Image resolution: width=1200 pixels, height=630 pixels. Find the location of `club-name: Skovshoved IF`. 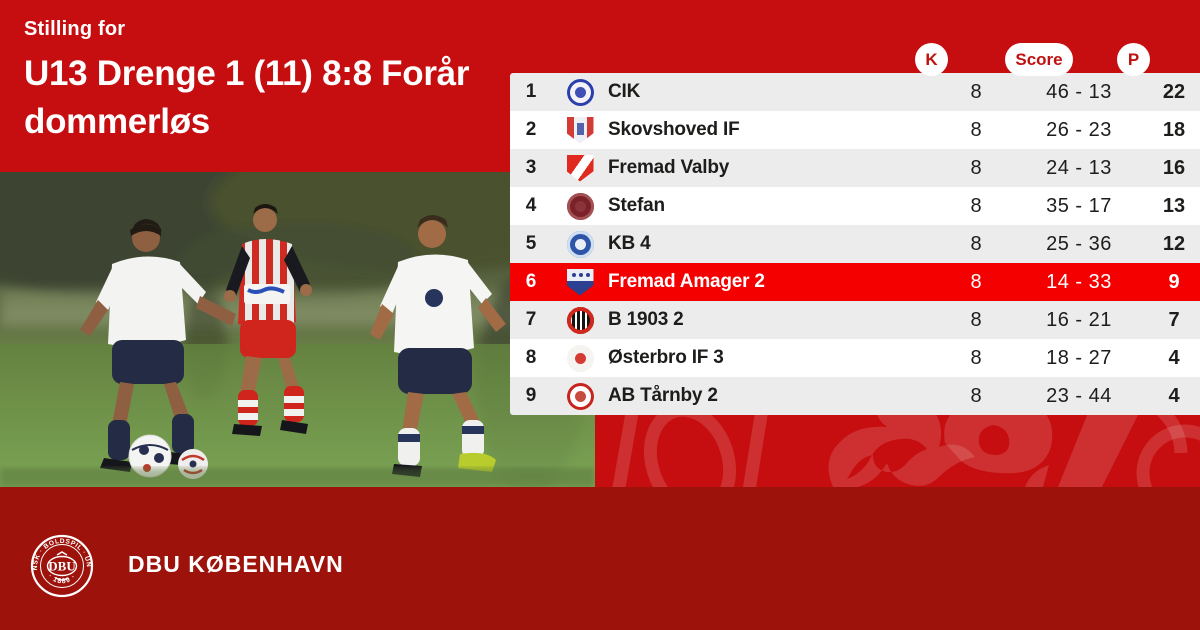

club-name: Skovshoved IF is located at coordinates (674, 129).